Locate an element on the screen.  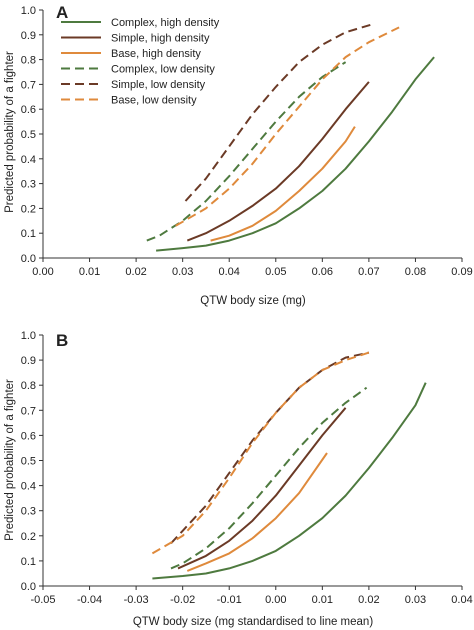
series-line-simple-high-density-a is located at coordinates (278, 161).